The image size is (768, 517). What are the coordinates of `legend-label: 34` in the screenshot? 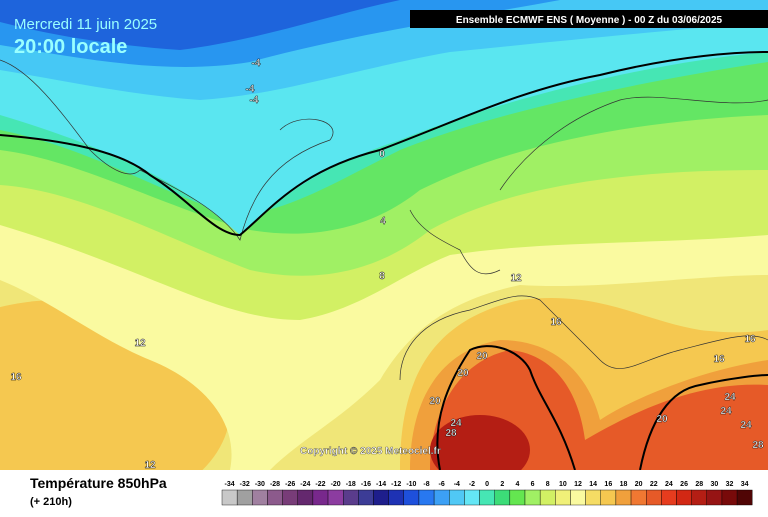 It's located at (745, 484).